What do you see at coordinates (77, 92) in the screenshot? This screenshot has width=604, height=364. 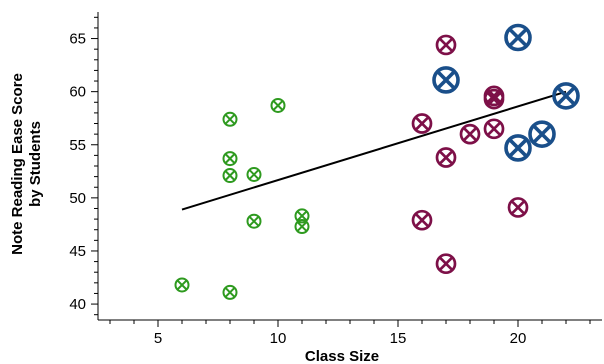 I see `y-tick-label: 60` at bounding box center [77, 92].